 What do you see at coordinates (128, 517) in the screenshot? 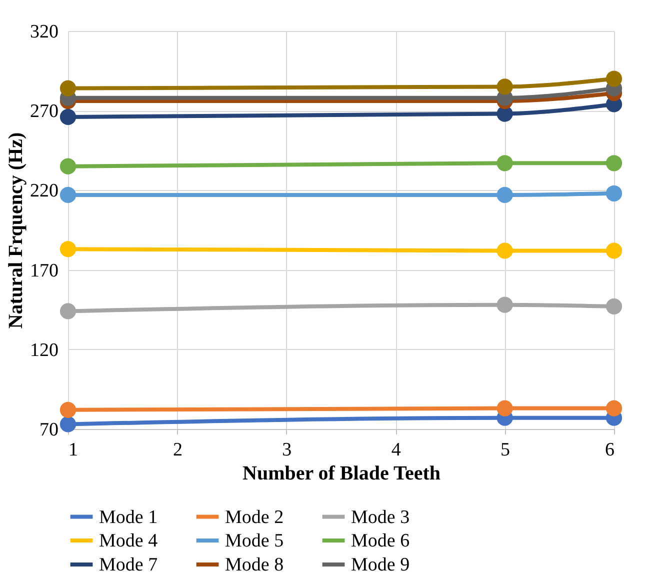
I see `legend-label: Mode 1` at bounding box center [128, 517].